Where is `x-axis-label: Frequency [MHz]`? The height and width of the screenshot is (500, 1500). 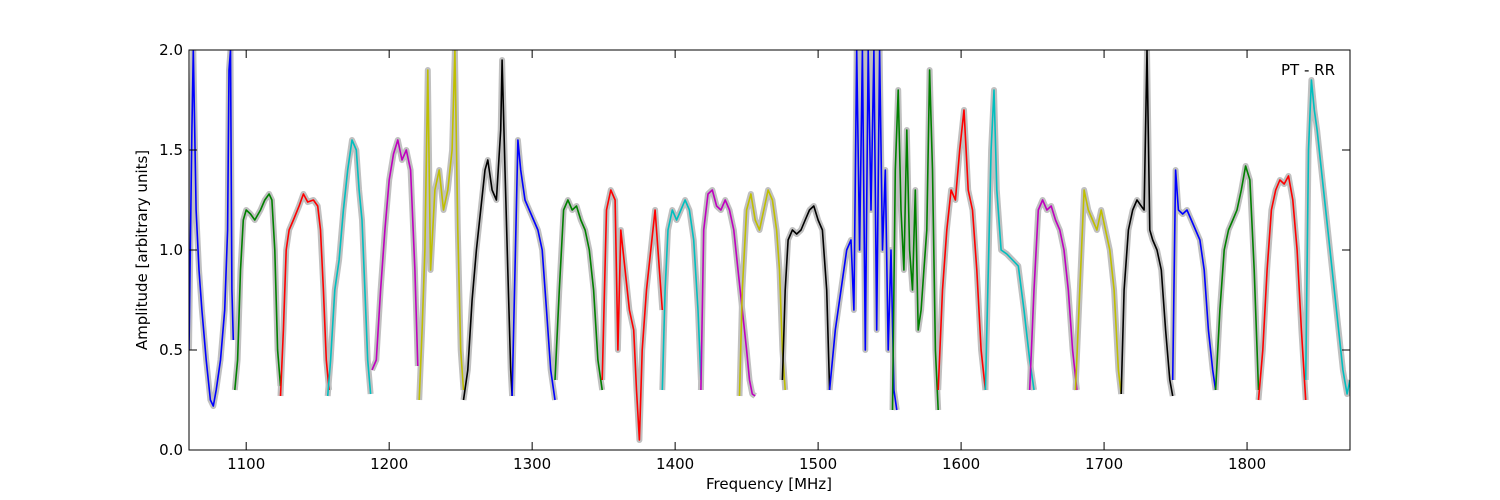
x-axis-label: Frequency [MHz] is located at coordinates (769, 484).